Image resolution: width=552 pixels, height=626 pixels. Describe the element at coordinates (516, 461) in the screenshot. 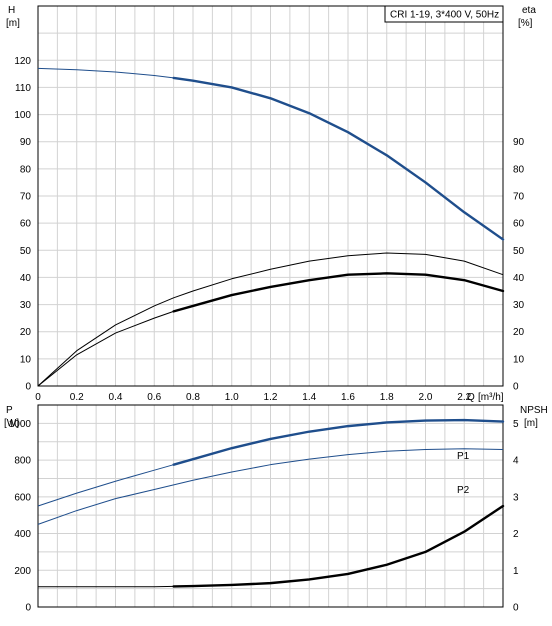

I see `bottom-right-tick-label: 4` at that location.